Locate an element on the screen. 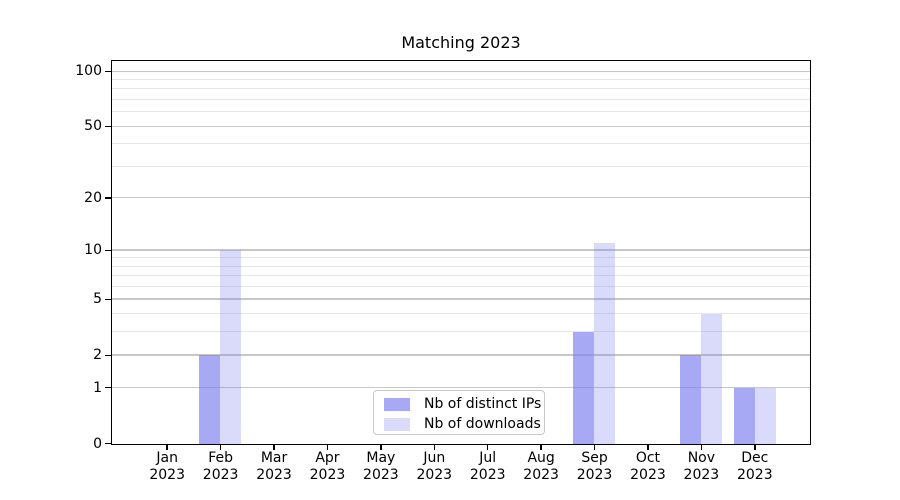  y-tick-label: 50 is located at coordinates (93, 126).